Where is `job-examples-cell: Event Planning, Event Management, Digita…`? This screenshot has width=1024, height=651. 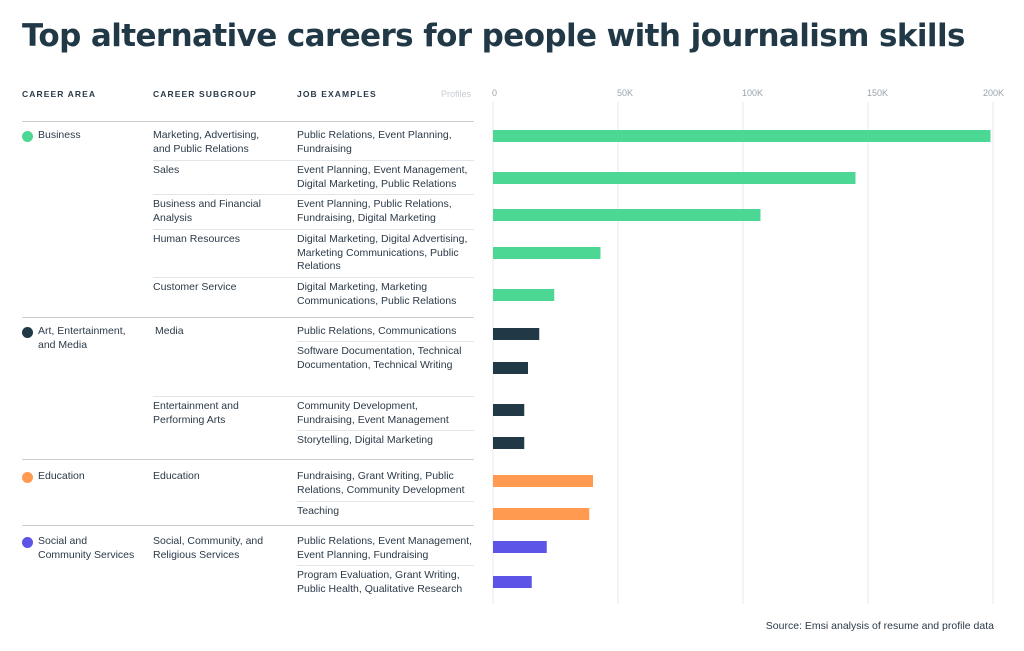 job-examples-cell: Event Planning, Event Management, Digita… is located at coordinates (382, 177).